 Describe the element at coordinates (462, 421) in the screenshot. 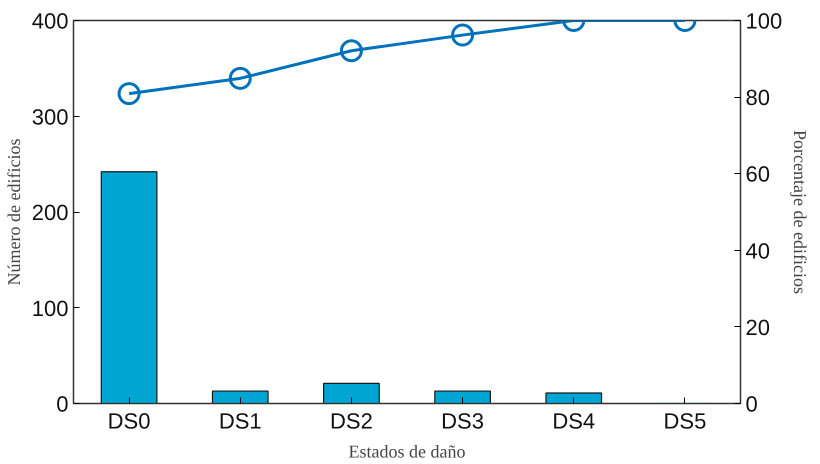

I see `x-tick-label: DS3` at that location.